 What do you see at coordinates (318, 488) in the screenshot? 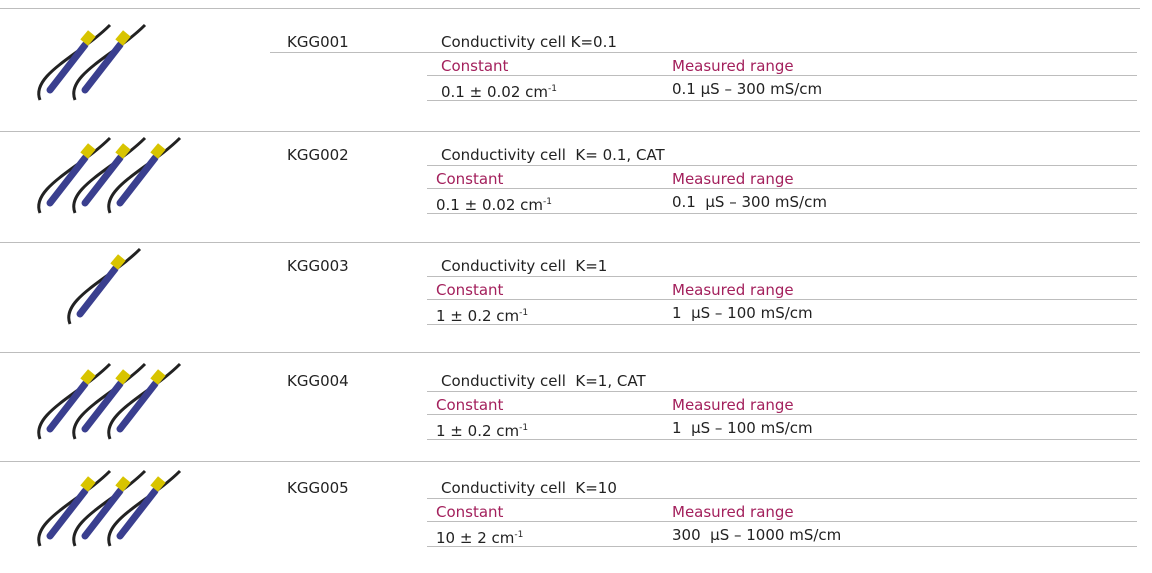
I see `product-code: KGG005` at bounding box center [318, 488].